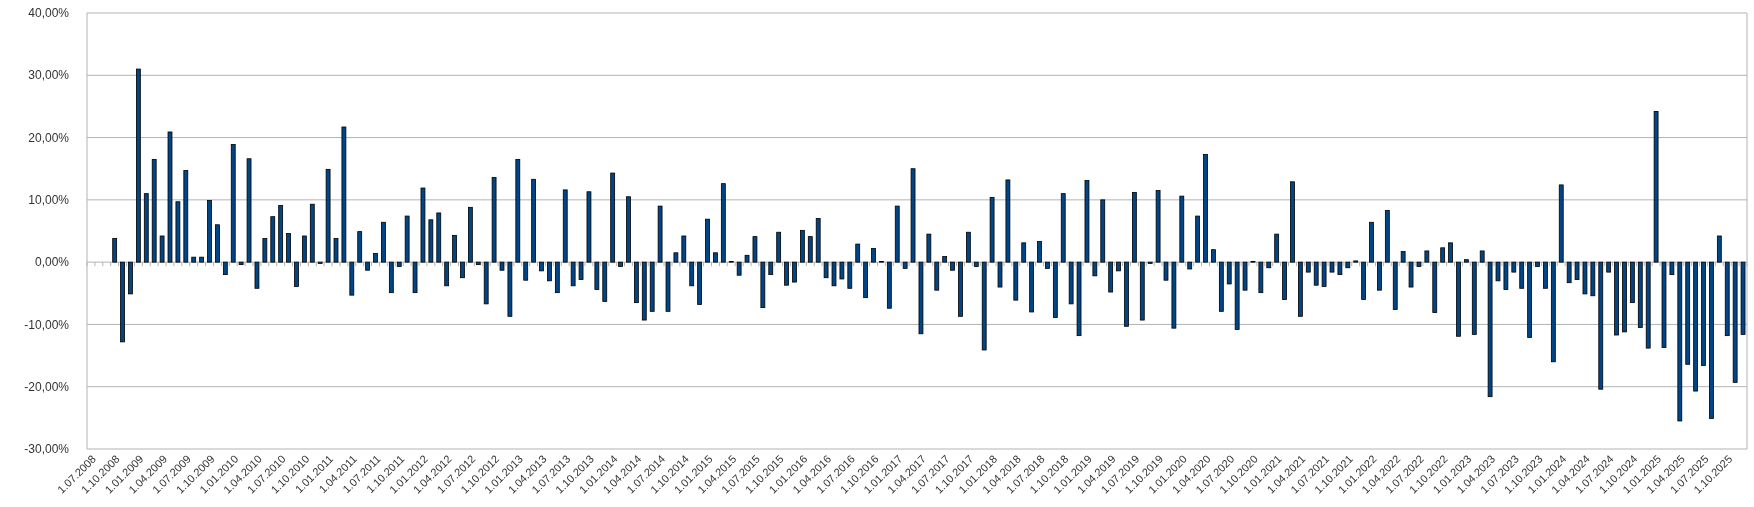 This screenshot has width=1754, height=507. Describe the element at coordinates (49, 137) in the screenshot. I see `y-tick-label: 20,00%` at that location.